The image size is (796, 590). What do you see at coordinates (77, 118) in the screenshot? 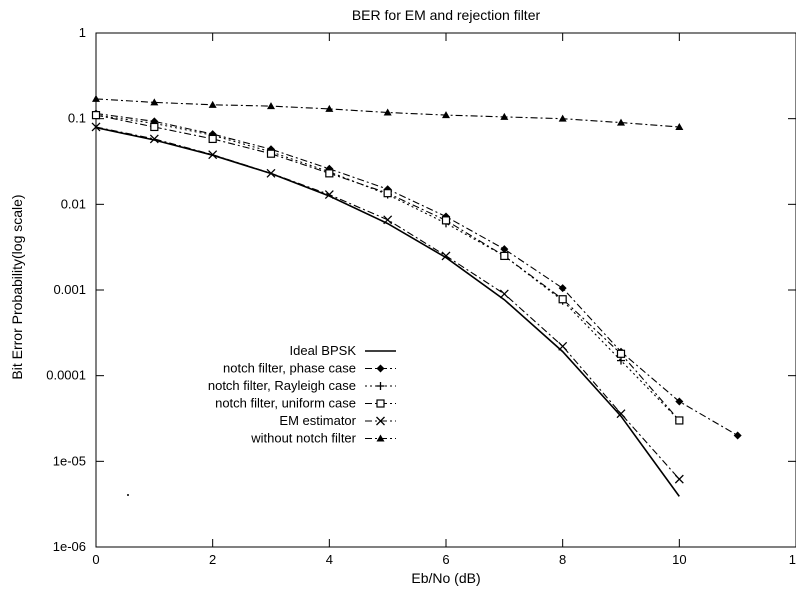
I see `y-tick-label: 0.1` at bounding box center [77, 118].